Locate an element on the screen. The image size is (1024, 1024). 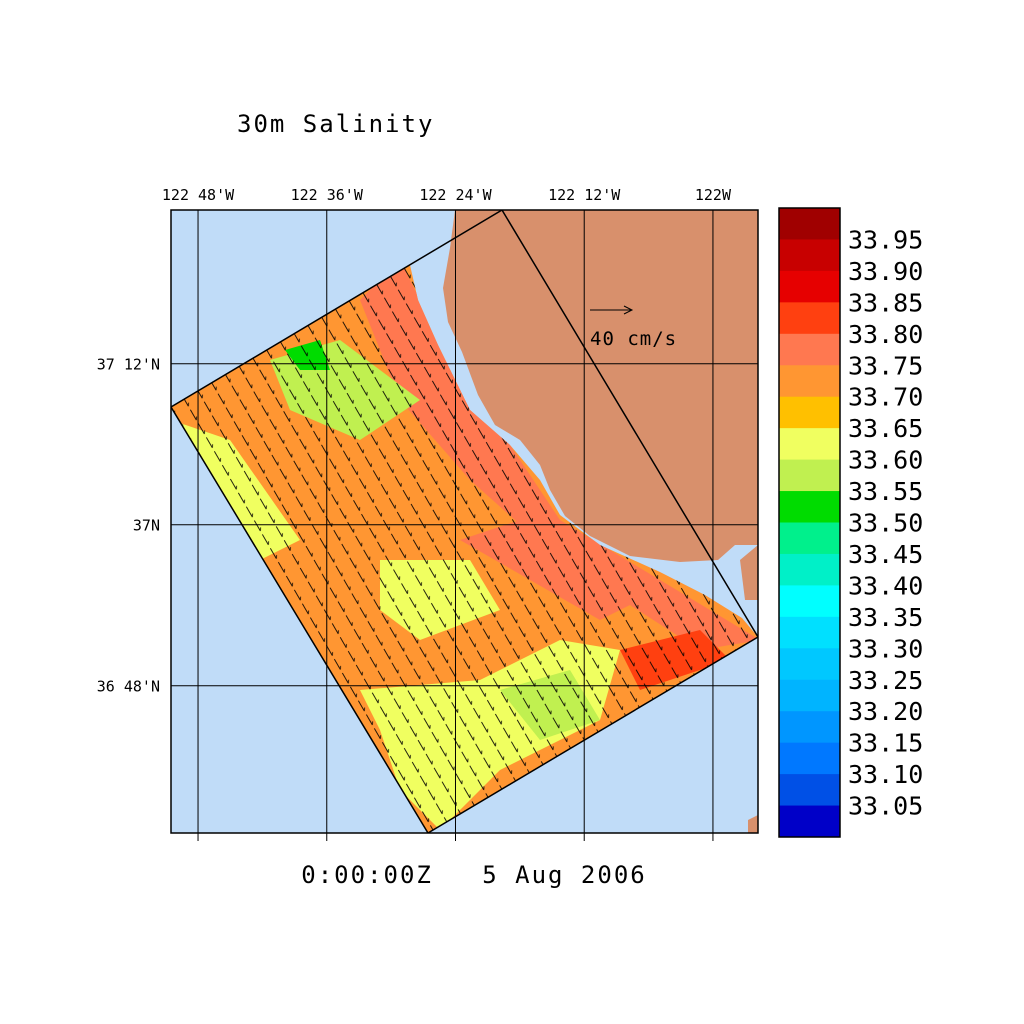
colorbar-label: 33.85 is located at coordinates (885, 302).